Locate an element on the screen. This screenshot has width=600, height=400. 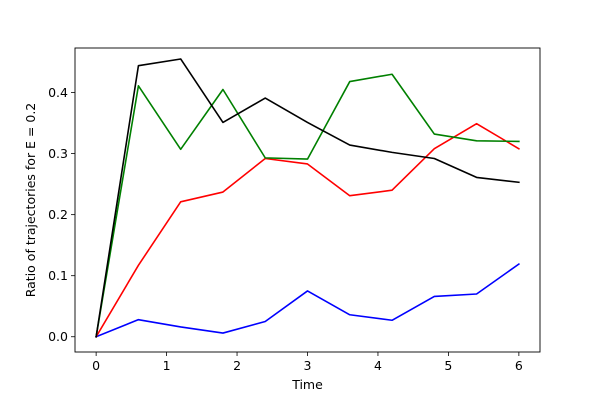
x-tick-label: 6 is located at coordinates (519, 365).